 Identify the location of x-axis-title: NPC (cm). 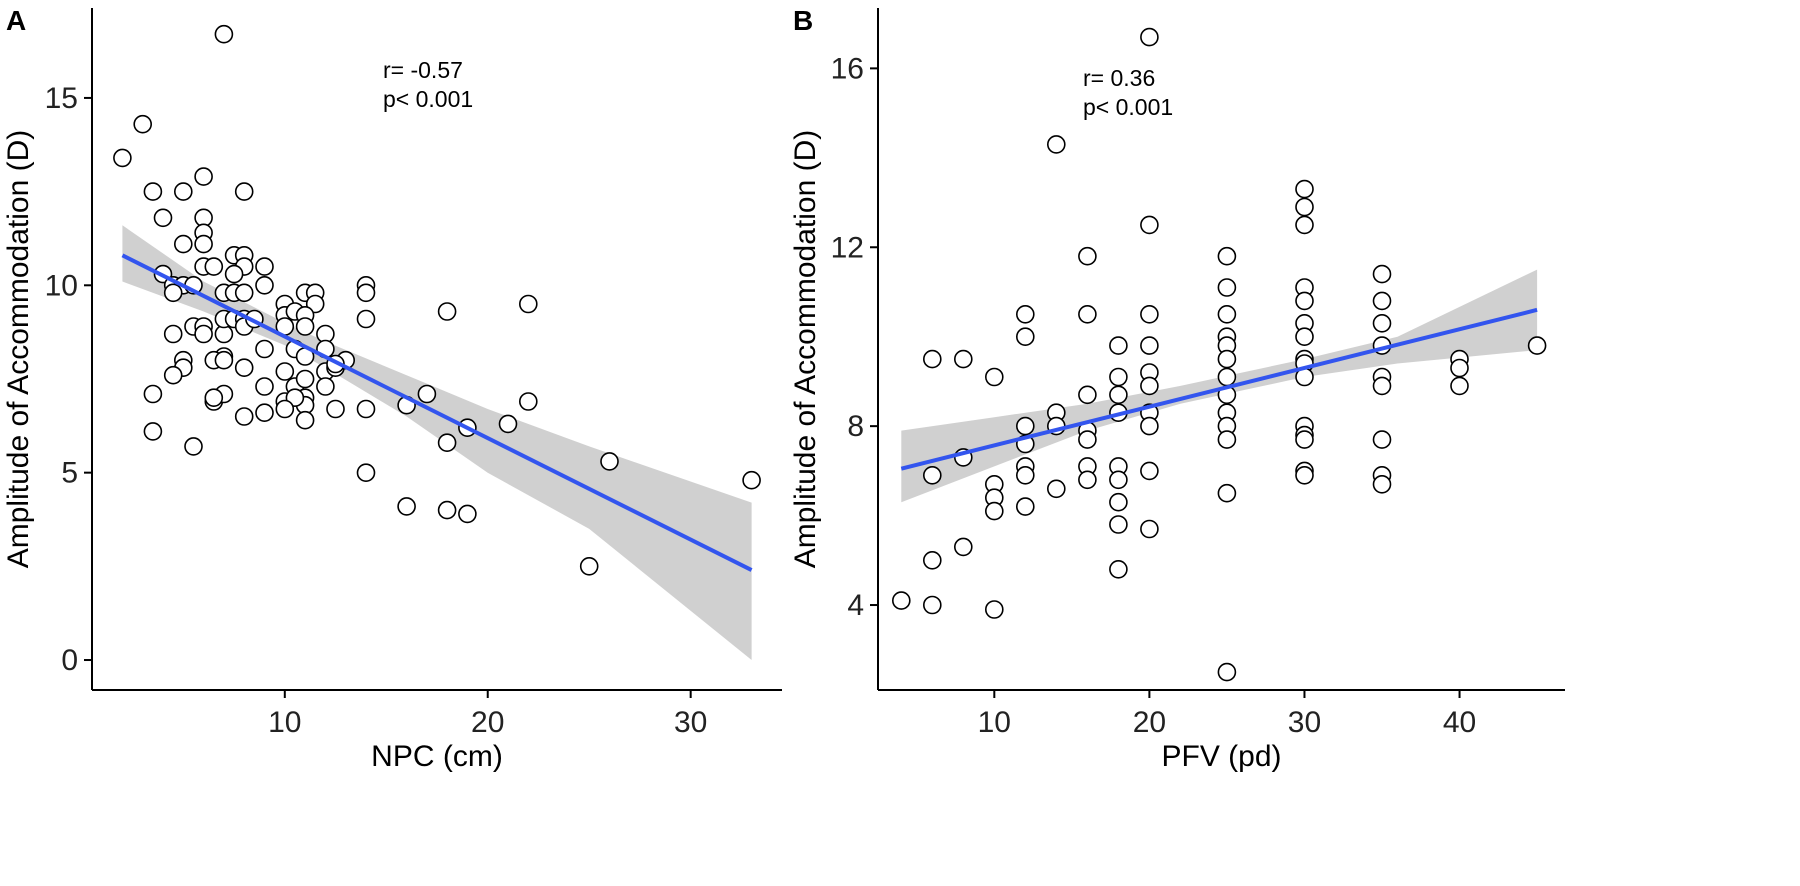
(437, 756).